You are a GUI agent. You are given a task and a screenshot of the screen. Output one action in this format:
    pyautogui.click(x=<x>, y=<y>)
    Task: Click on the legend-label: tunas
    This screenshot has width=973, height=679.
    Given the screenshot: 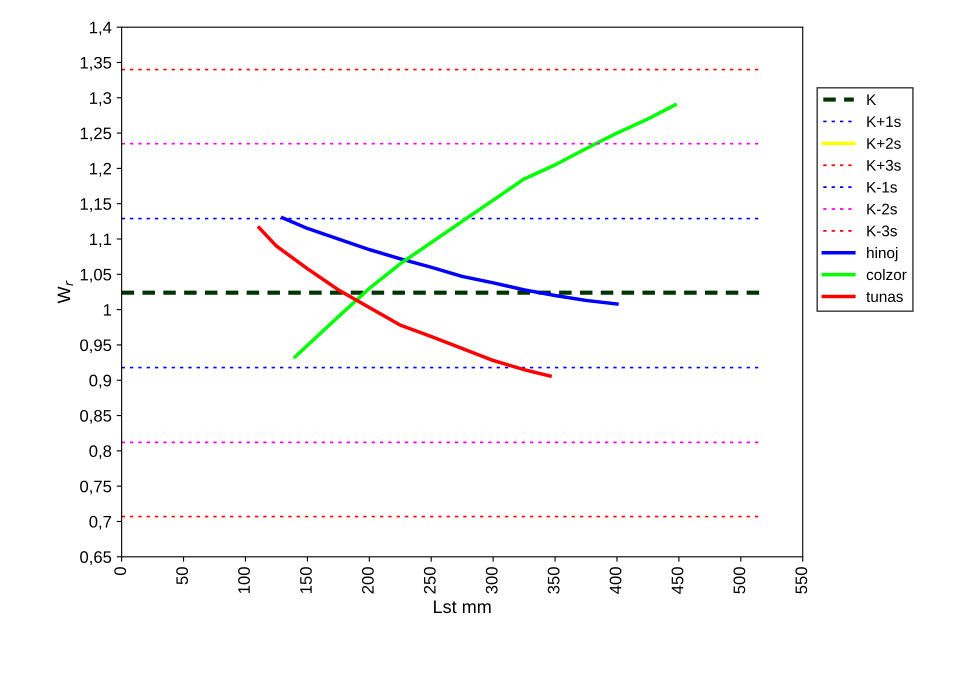 What is the action you would take?
    pyautogui.click(x=884, y=297)
    